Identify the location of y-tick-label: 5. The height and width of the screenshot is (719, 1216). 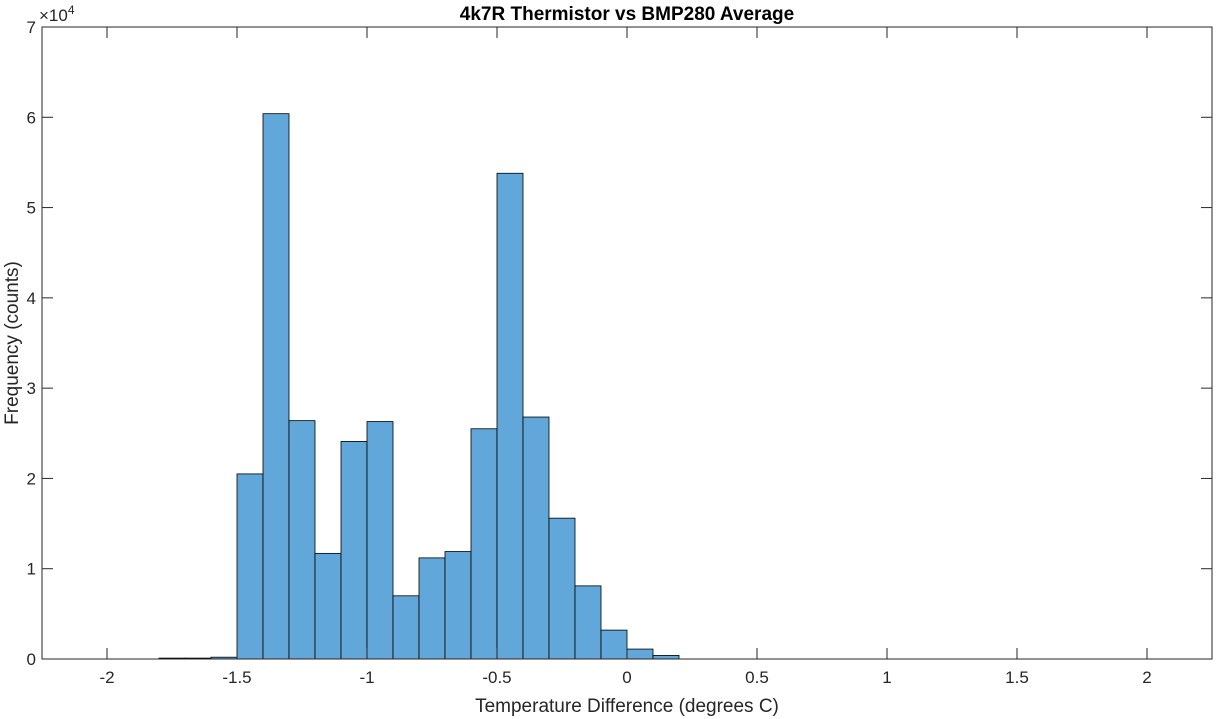
(31, 208).